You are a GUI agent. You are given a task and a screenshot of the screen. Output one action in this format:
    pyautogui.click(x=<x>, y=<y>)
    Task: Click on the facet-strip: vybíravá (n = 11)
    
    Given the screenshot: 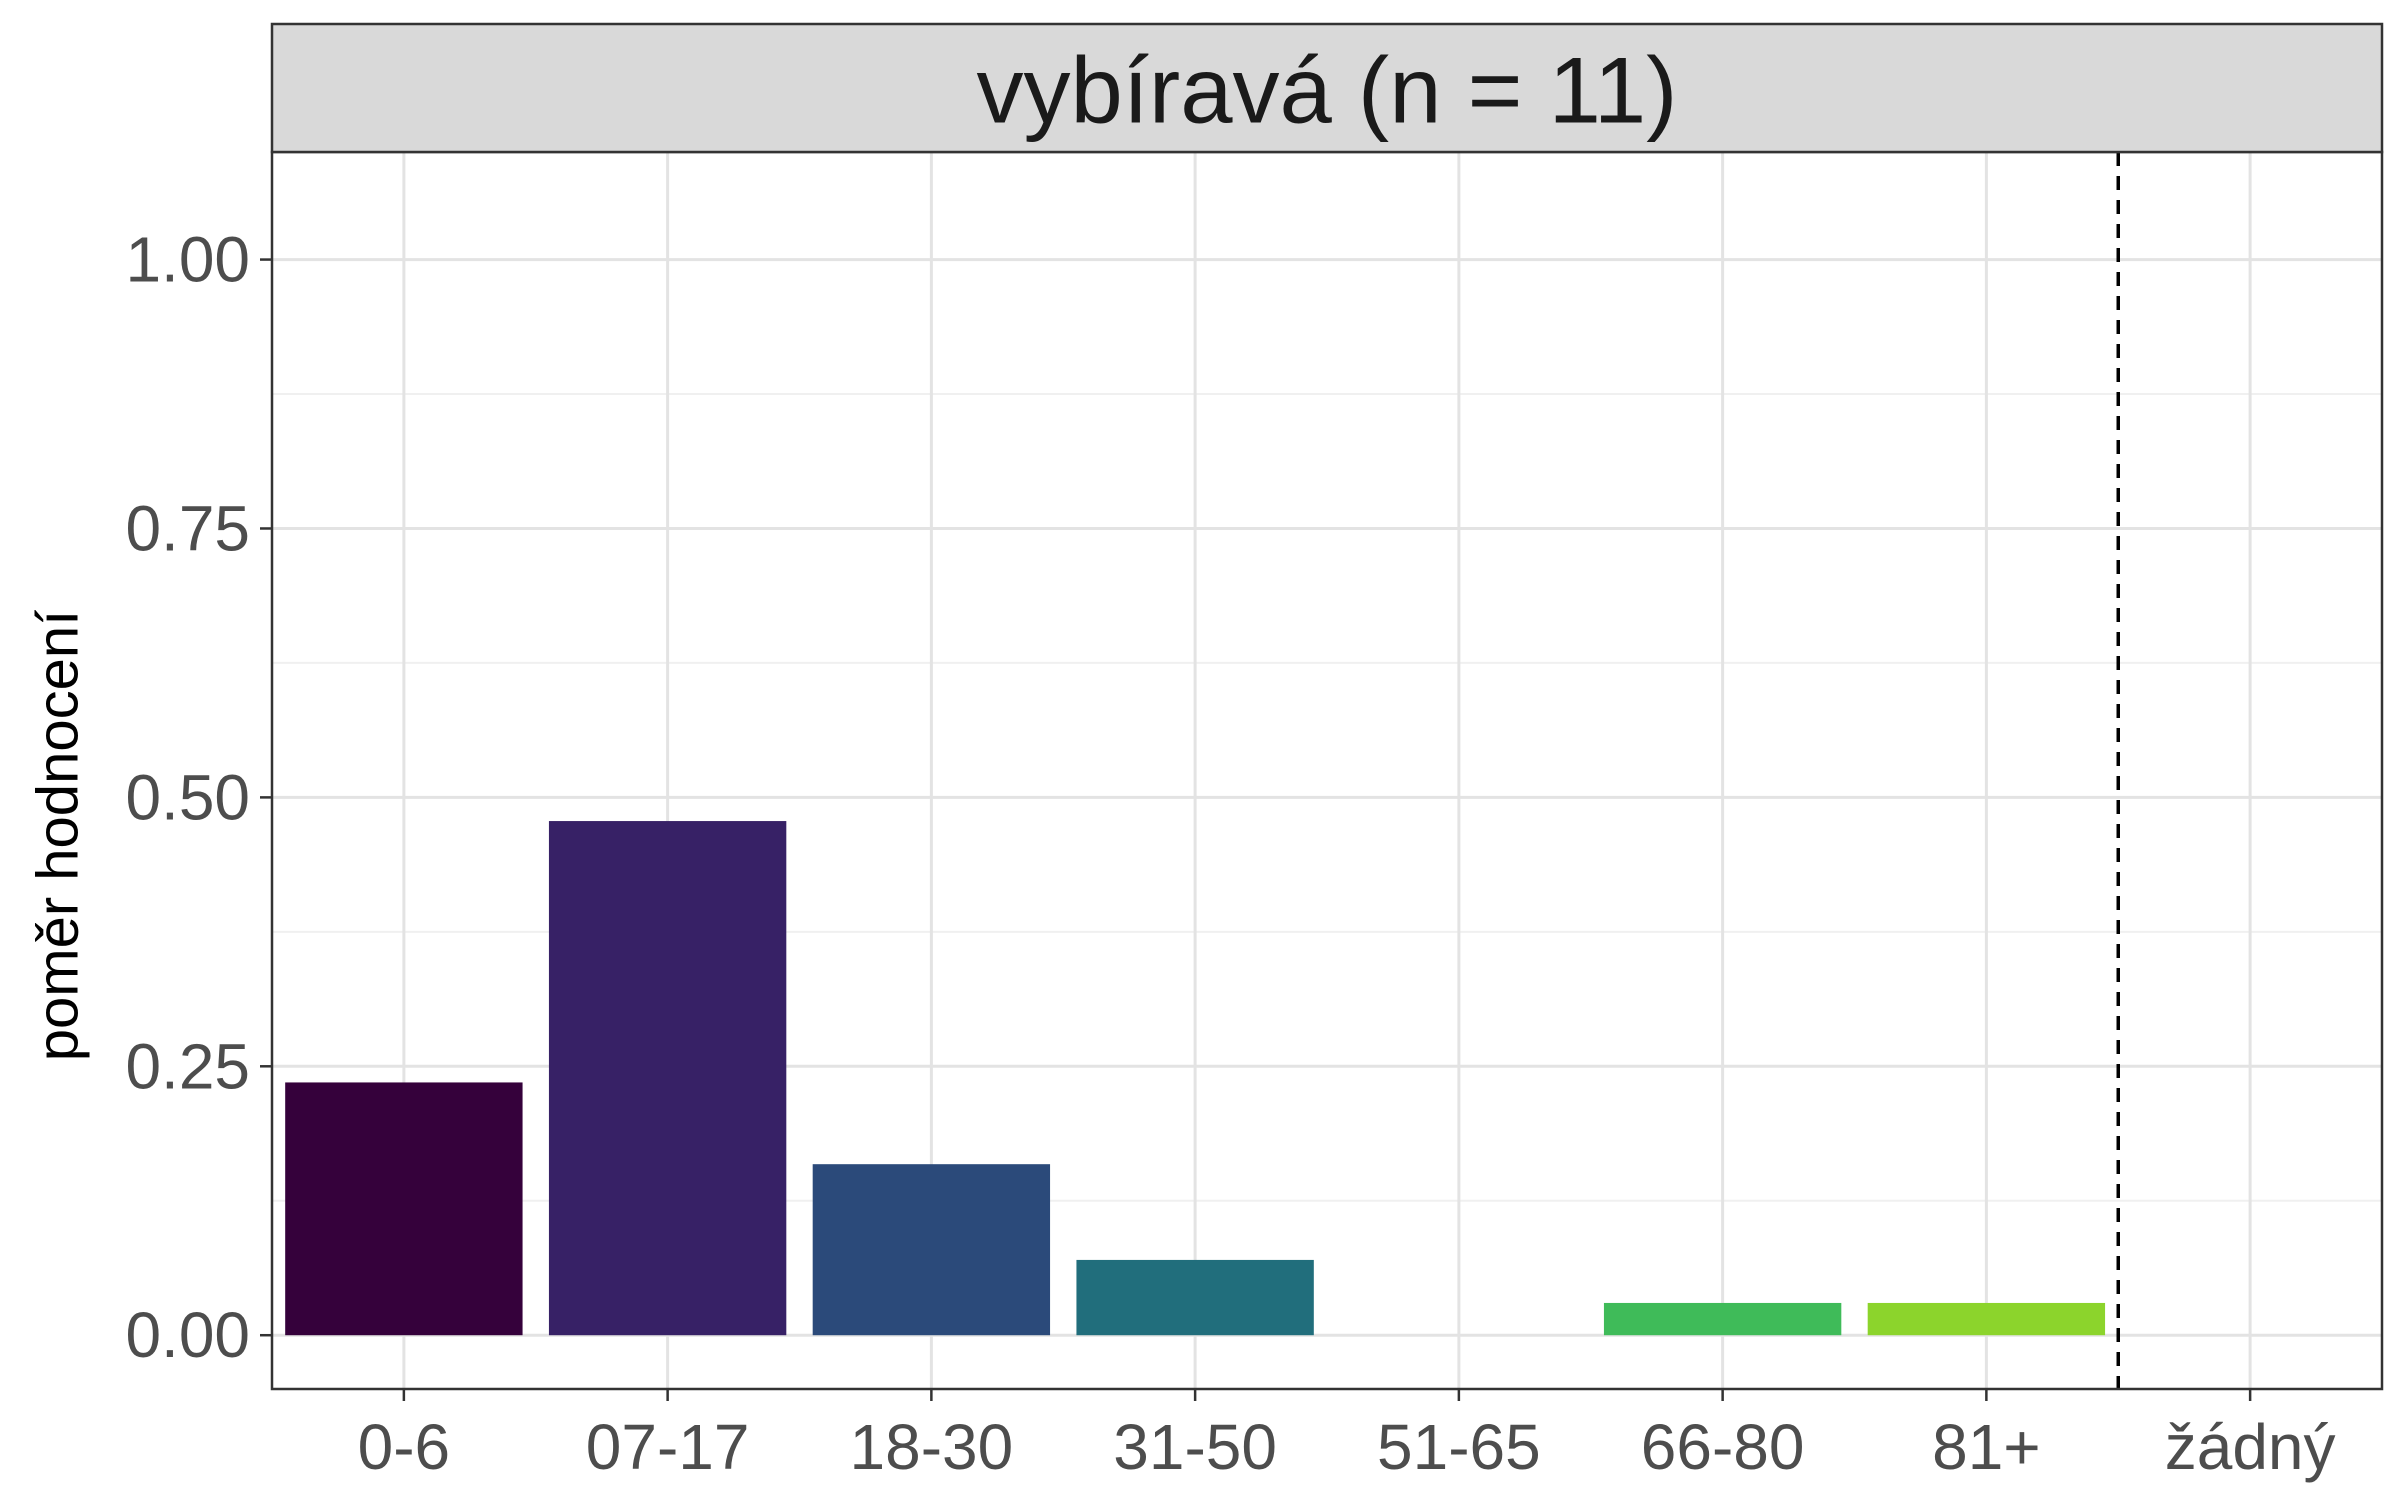 What is the action you would take?
    pyautogui.click(x=1327, y=88)
    